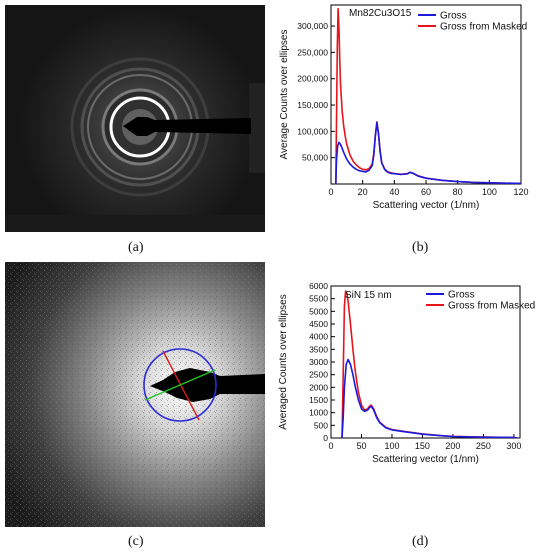 The image size is (550, 555). Describe the element at coordinates (520, 192) in the screenshot. I see `chart-b-xtick-label: 120` at that location.